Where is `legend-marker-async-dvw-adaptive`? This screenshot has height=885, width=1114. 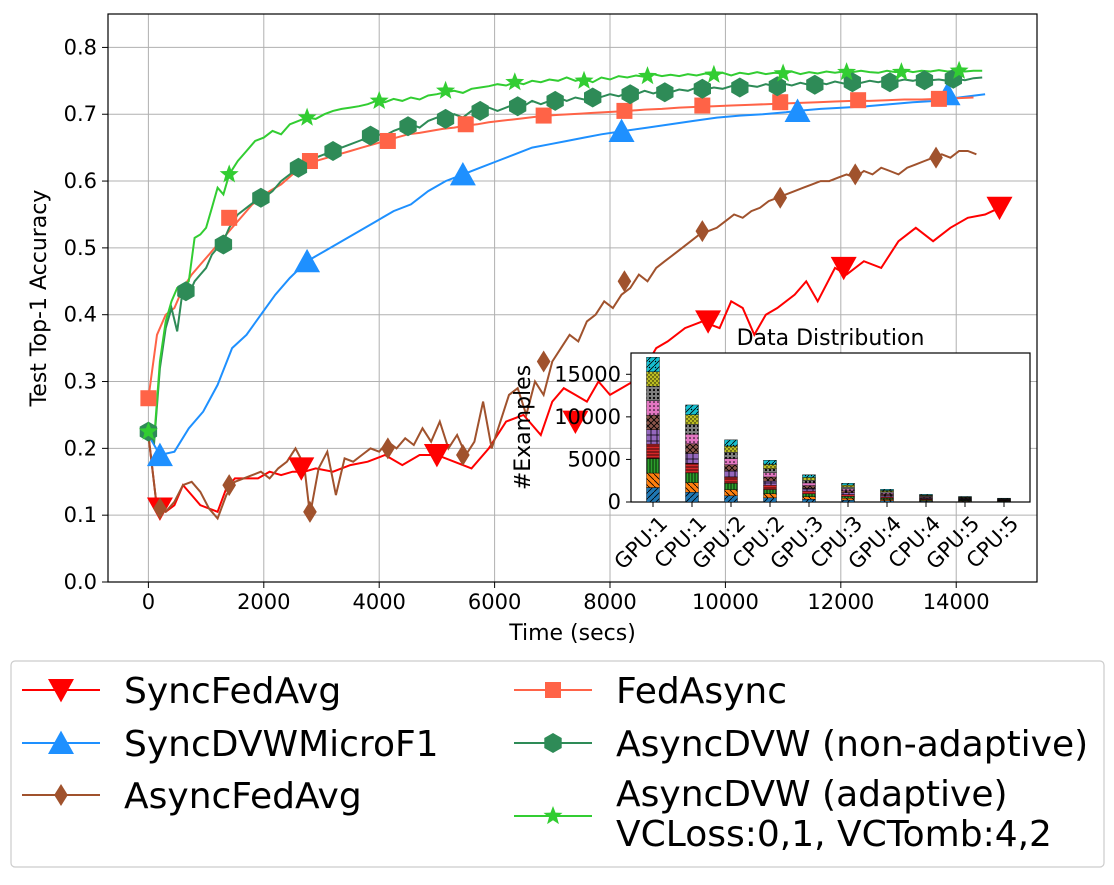 legend-marker-async-dvw-adaptive is located at coordinates (553, 815).